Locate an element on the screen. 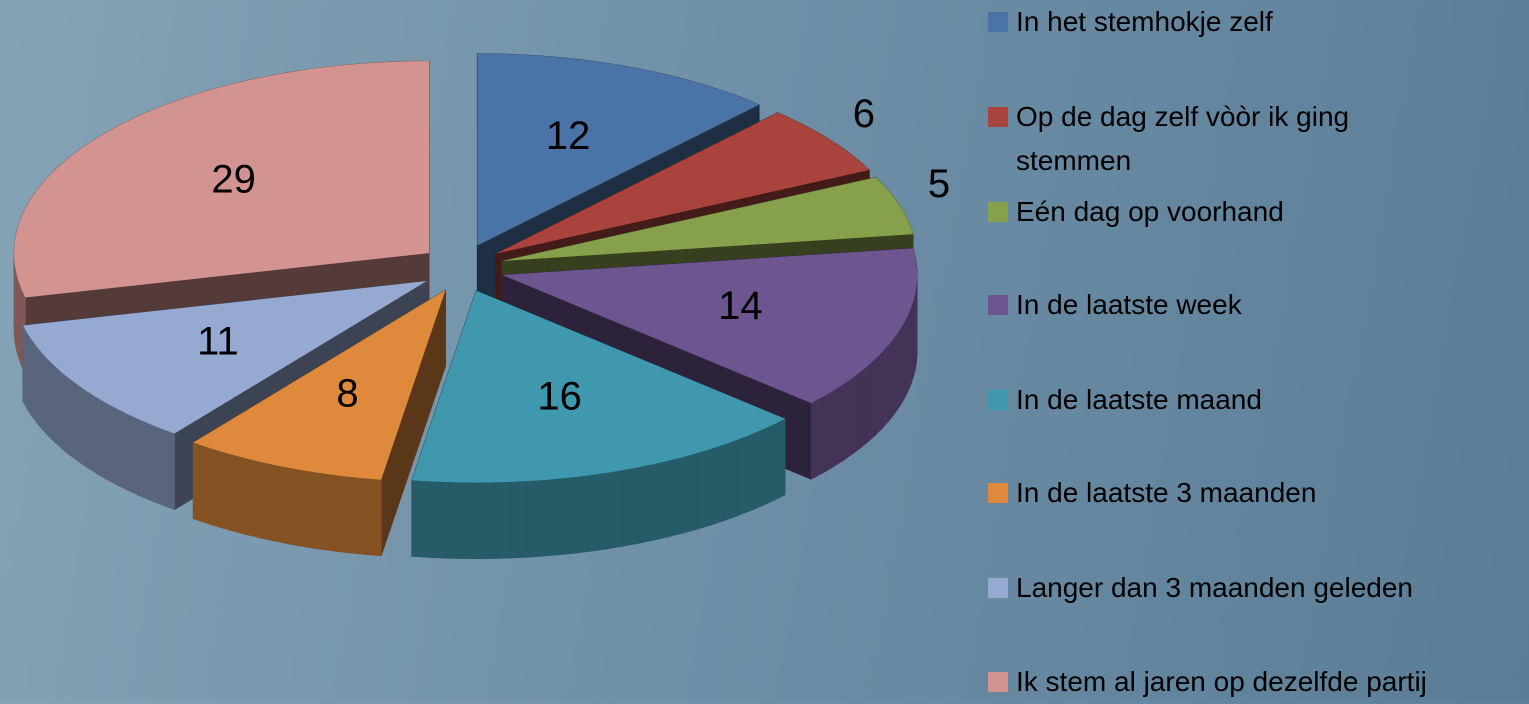 The image size is (1529, 704). legend-item: In de laatste 3 maanden is located at coordinates (1152, 493).